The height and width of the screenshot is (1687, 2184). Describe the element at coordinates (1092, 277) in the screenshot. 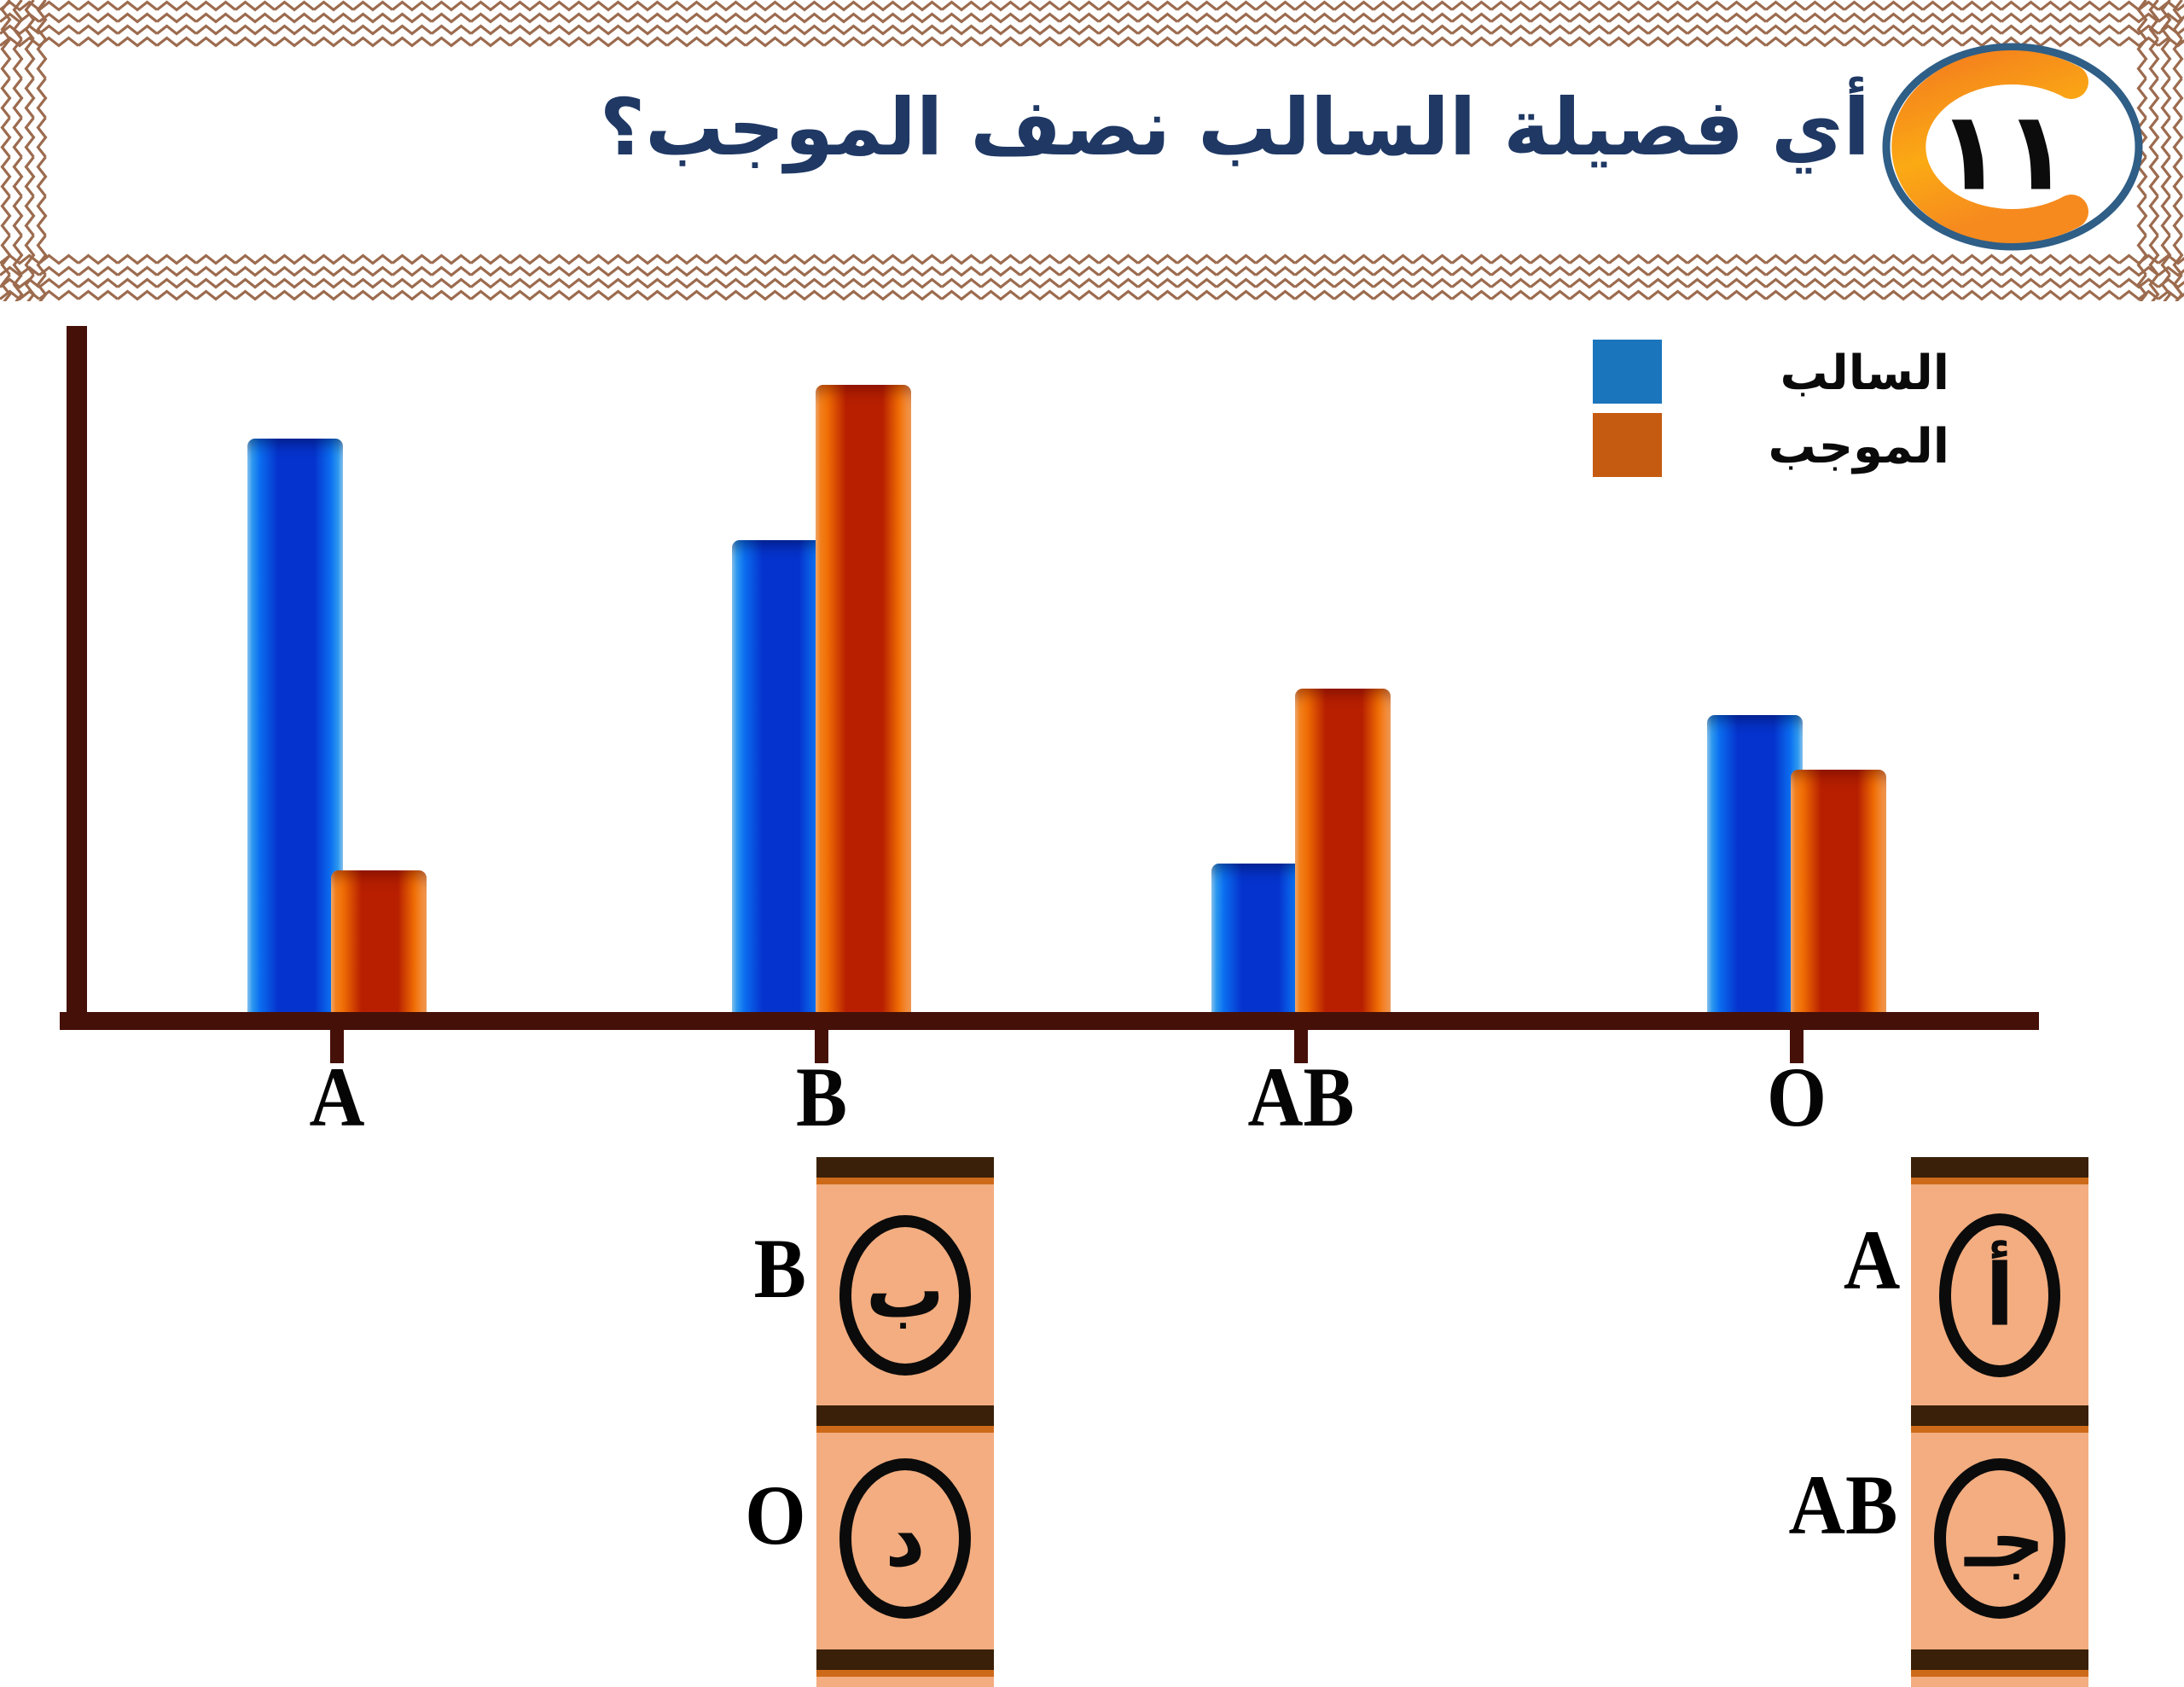

I see `zigzag-border-bottom` at that location.